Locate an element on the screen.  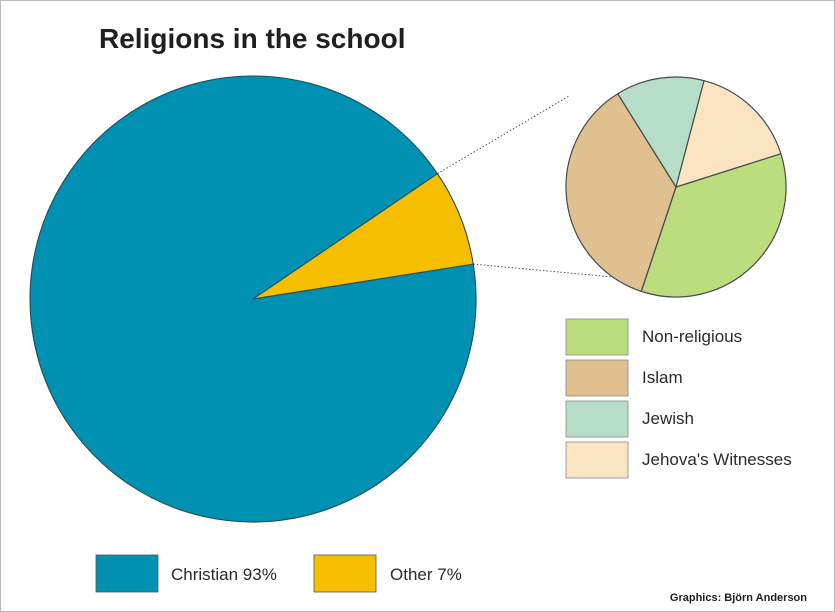
legend-item-non-religious: Non-religious is located at coordinates (653, 337).